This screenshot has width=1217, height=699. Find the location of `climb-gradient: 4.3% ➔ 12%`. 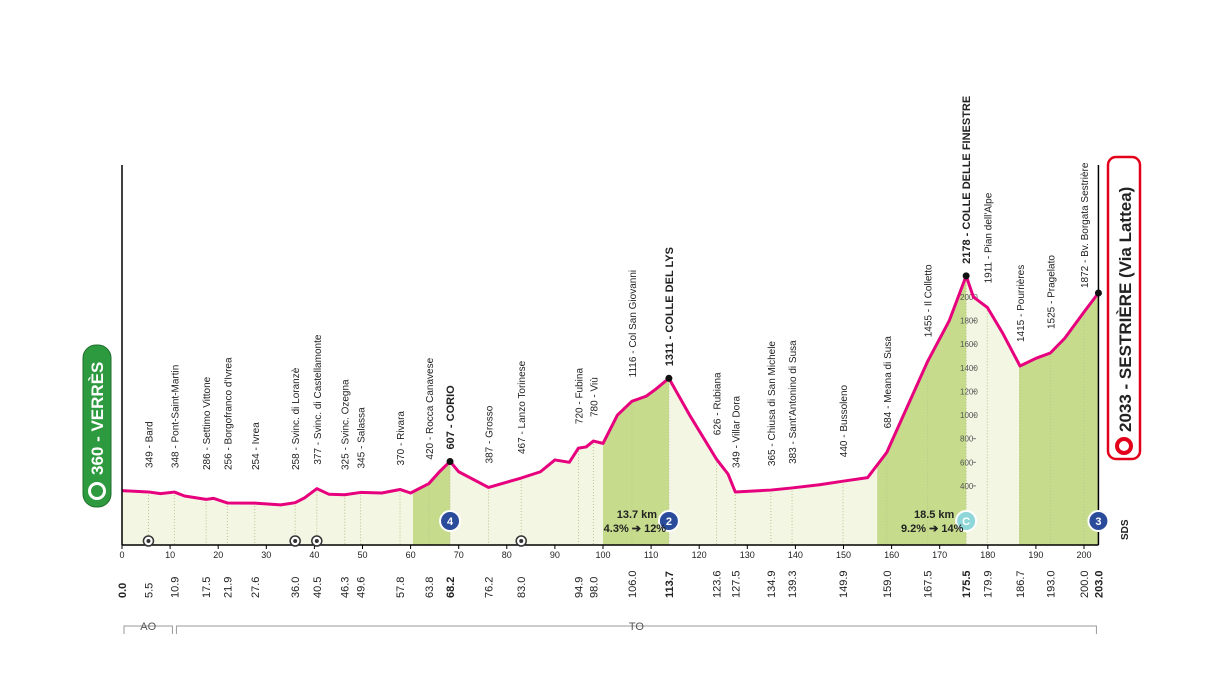

climb-gradient: 4.3% ➔ 12% is located at coordinates (635, 529).